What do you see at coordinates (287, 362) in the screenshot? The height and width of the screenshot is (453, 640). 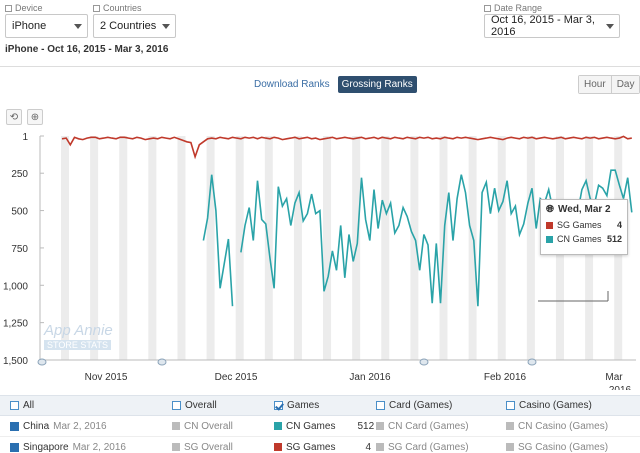 I see `range-handles` at bounding box center [287, 362].